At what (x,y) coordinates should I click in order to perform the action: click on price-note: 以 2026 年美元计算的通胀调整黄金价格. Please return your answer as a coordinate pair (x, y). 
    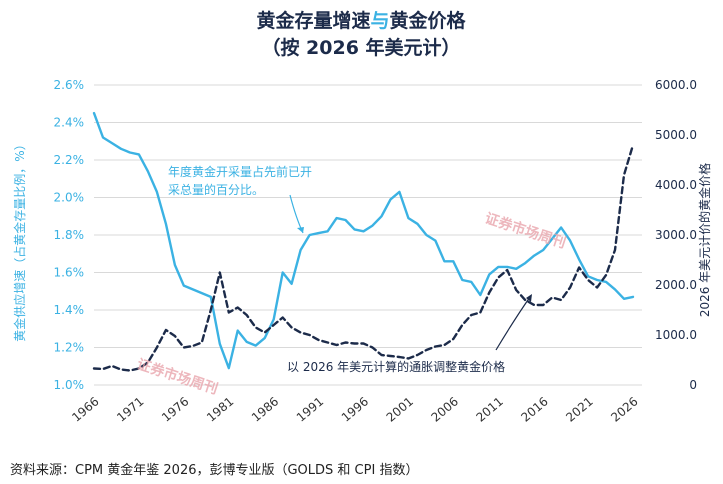
    Looking at the image, I should click on (396, 366).